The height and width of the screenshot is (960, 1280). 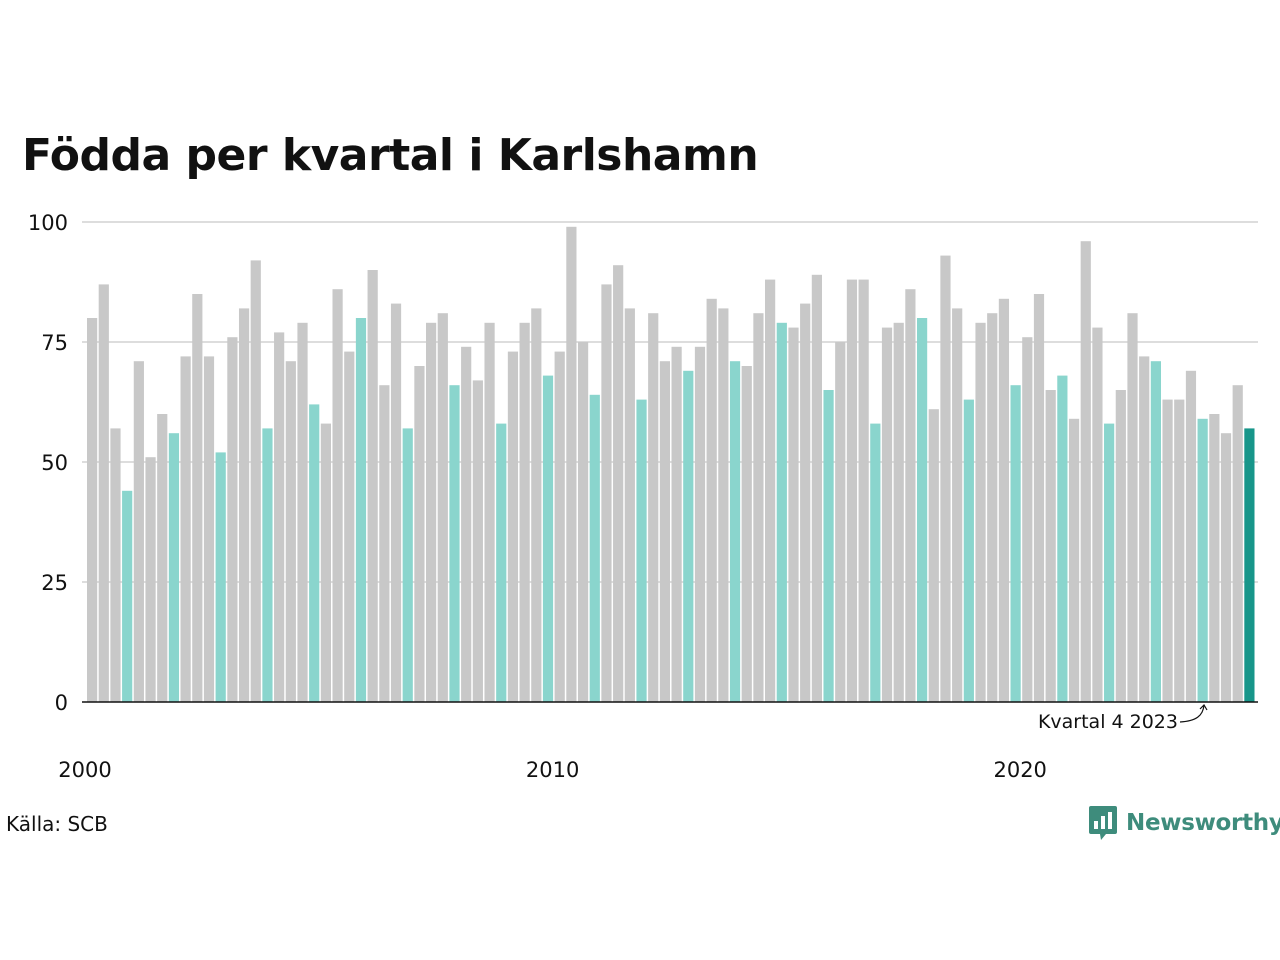 I want to click on newsworthy-icon, so click(x=1103, y=823).